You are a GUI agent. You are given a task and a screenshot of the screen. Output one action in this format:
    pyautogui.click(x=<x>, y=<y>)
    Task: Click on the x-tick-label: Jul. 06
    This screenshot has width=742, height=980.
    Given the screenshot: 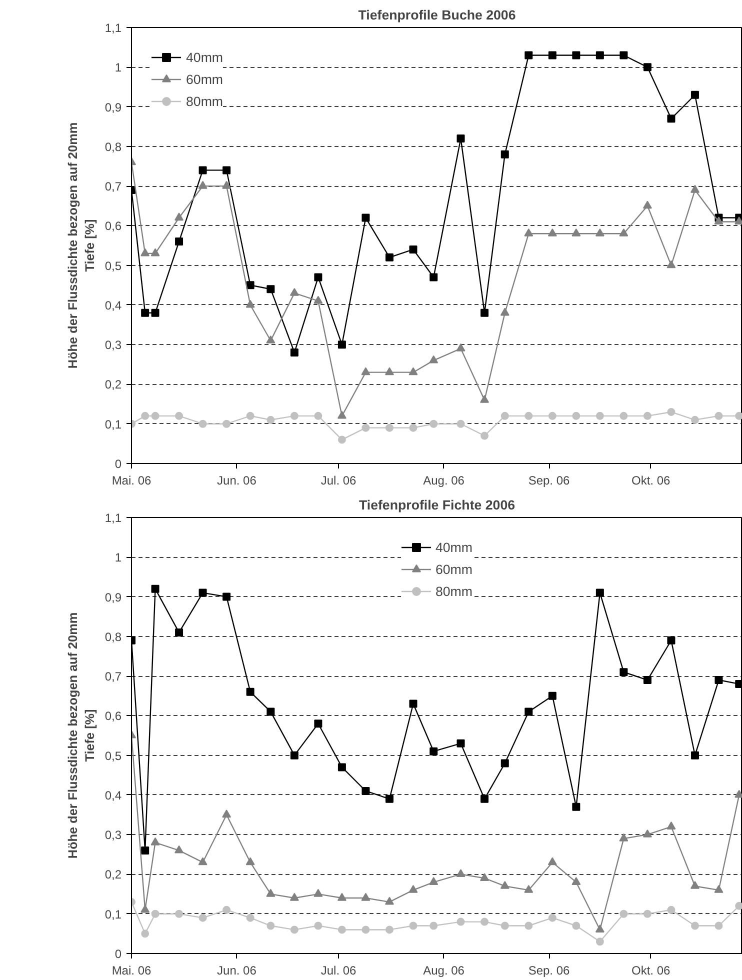 What is the action you would take?
    pyautogui.click(x=338, y=481)
    